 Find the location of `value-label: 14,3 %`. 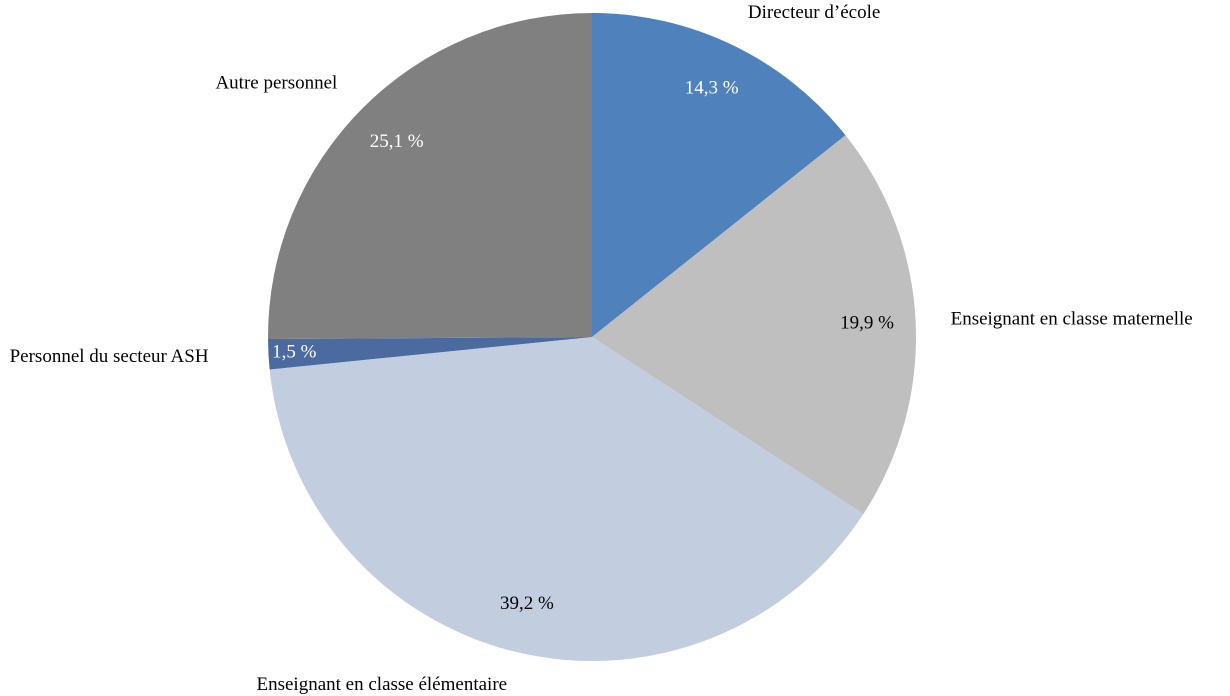

value-label: 14,3 % is located at coordinates (712, 87).